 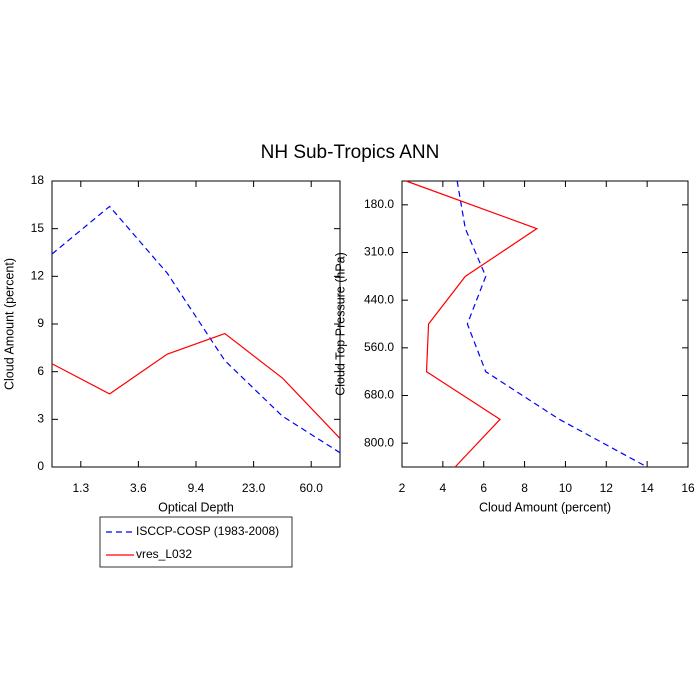 I want to click on x-tick-label: 60.0, so click(x=312, y=488).